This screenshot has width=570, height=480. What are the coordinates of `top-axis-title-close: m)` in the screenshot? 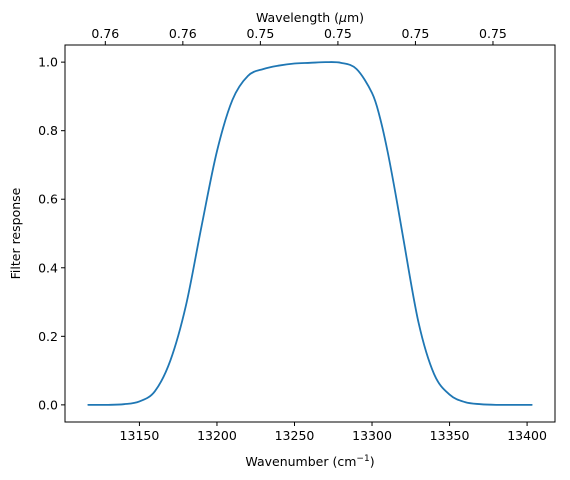 It's located at (355, 17).